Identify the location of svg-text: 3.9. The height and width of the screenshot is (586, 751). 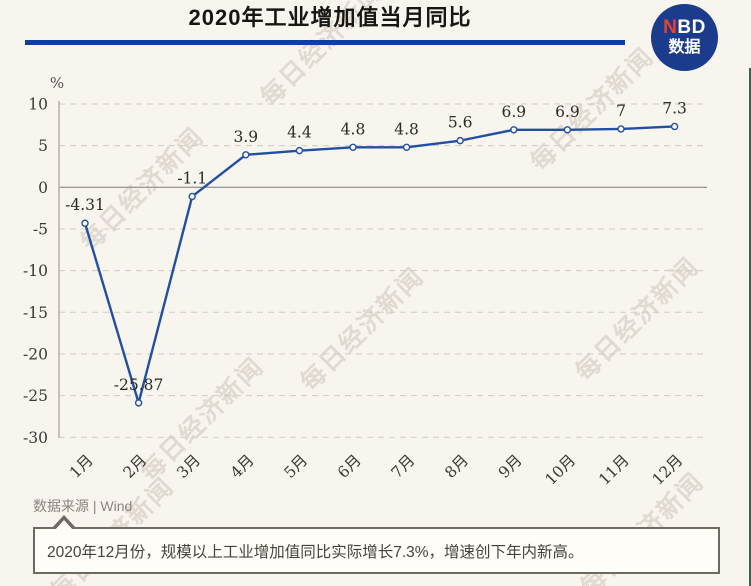
(245, 137).